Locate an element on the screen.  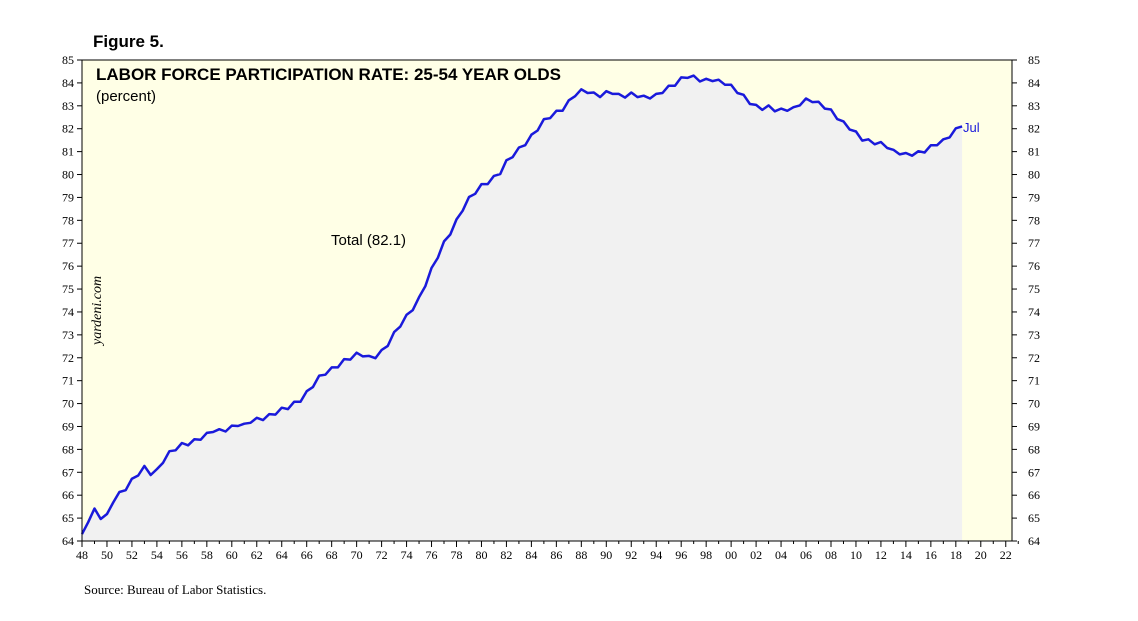
y-tick-label-left-71: 71 is located at coordinates (68, 381).